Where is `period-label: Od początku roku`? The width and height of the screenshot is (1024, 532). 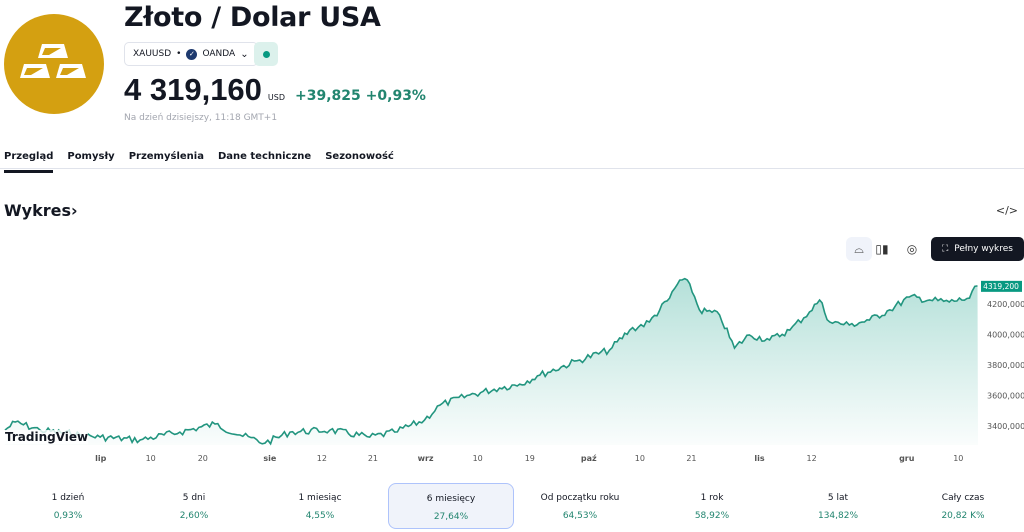 period-label: Od początku roku is located at coordinates (580, 498).